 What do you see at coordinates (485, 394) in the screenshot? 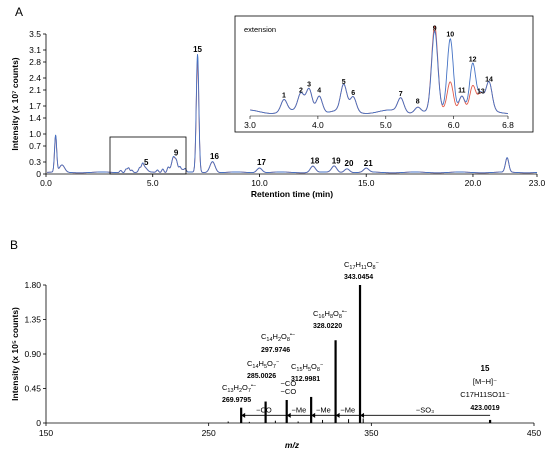
I see `precursor-formula: C17H11SO11⁻` at bounding box center [485, 394].